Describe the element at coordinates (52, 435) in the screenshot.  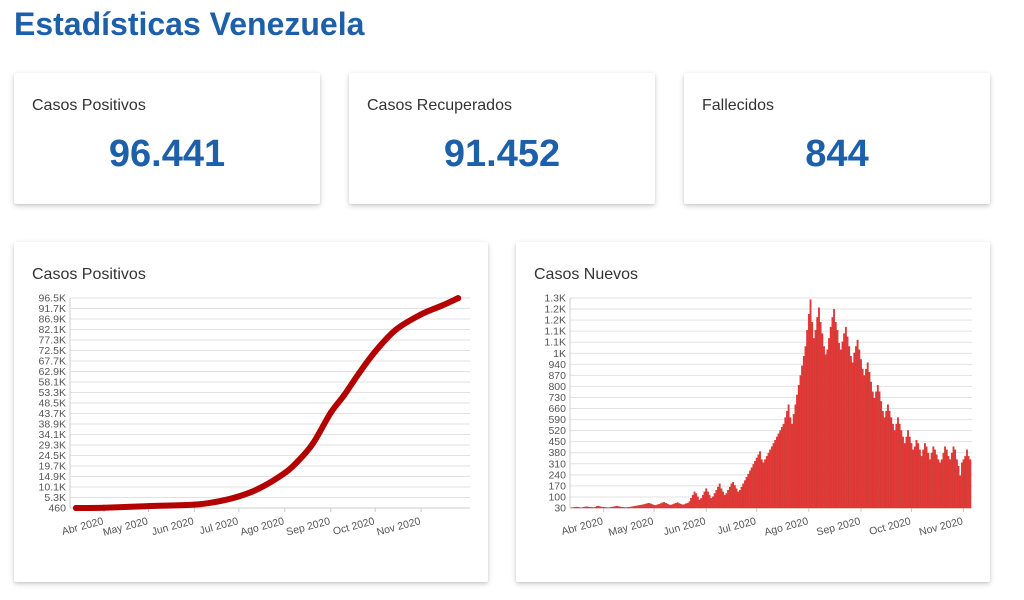
I see `y-tick-label: 34.1K` at that location.